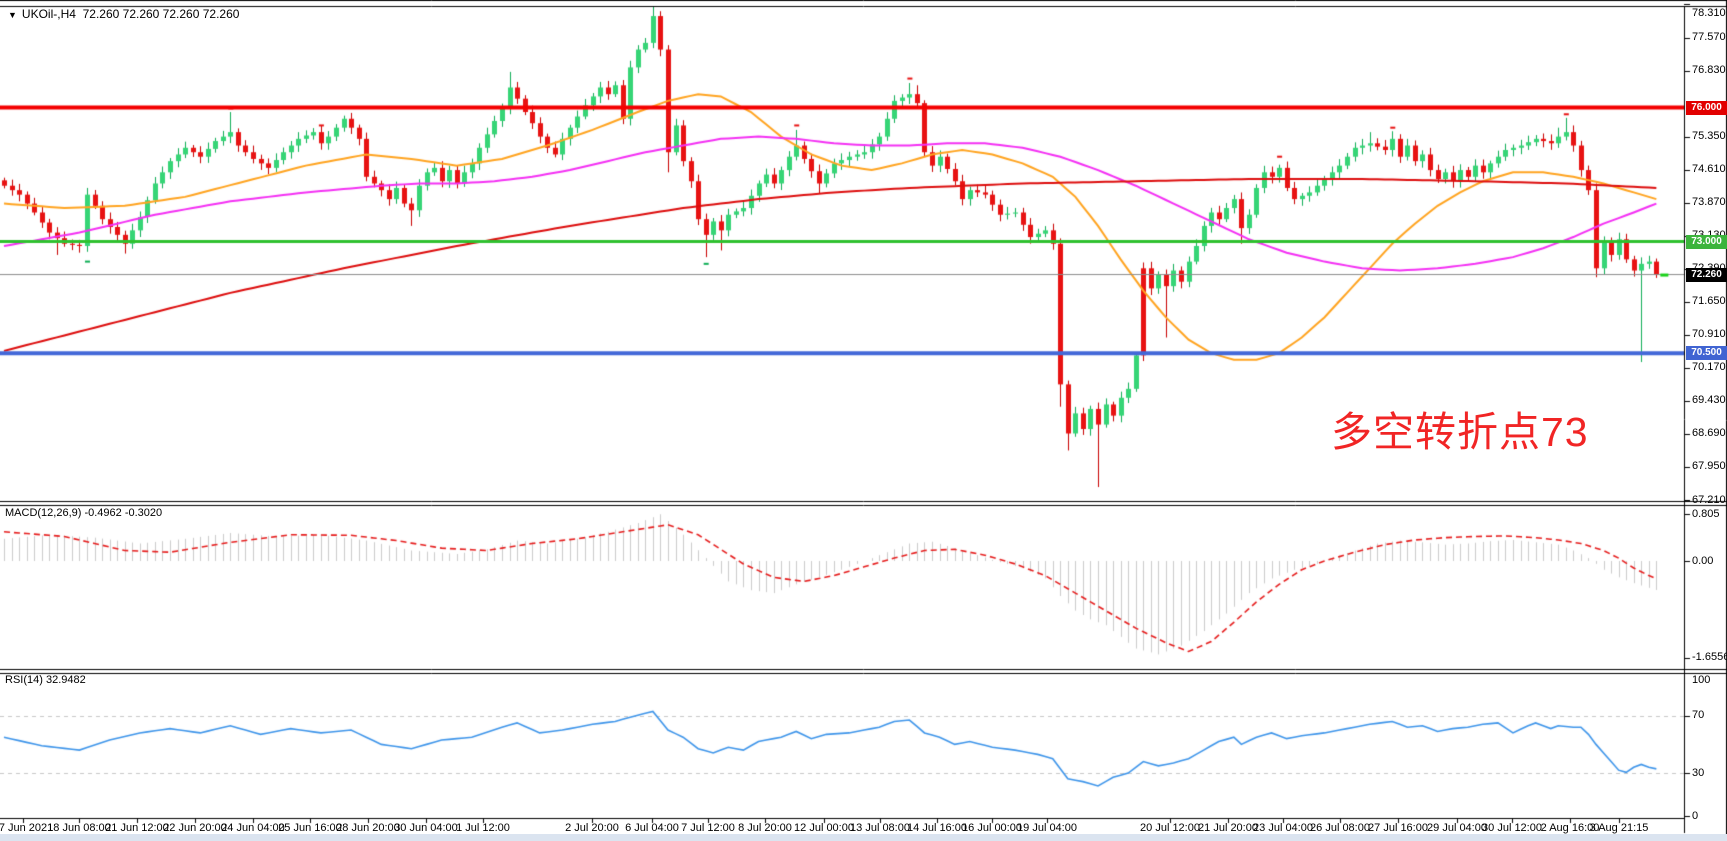  What do you see at coordinates (1695, 815) in the screenshot?
I see `rsi-tick-label: 0` at bounding box center [1695, 815].